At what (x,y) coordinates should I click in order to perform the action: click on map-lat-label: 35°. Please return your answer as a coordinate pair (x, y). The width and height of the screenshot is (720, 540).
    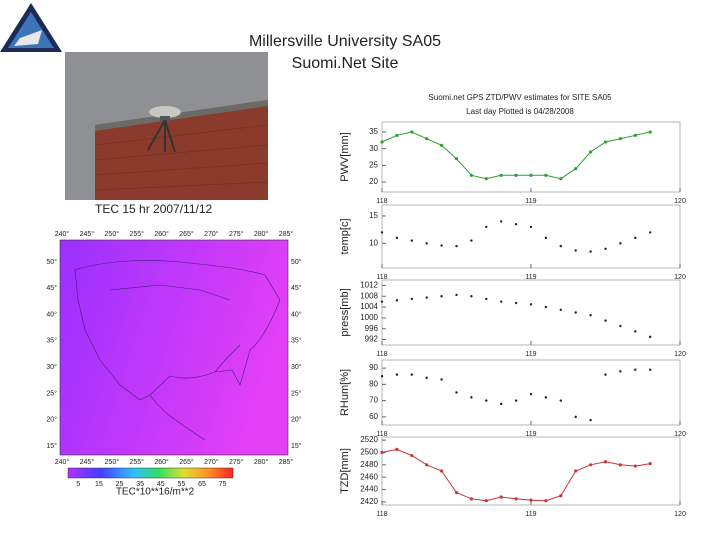
    Looking at the image, I should click on (296, 341).